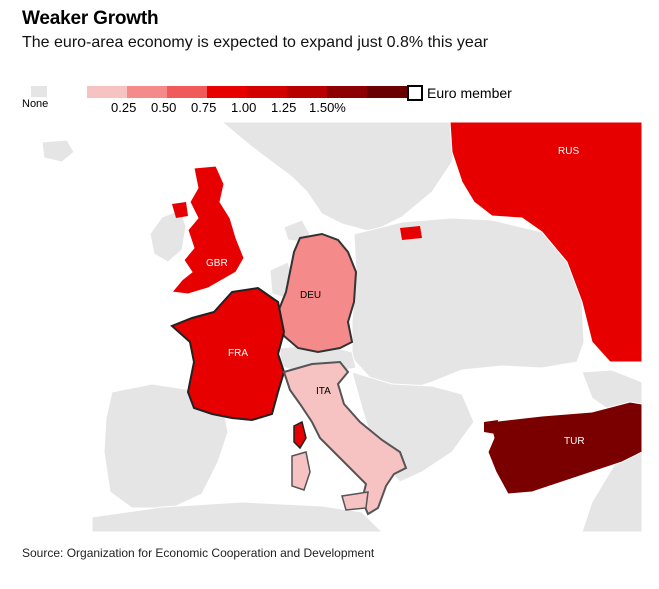 The width and height of the screenshot is (659, 589). Describe the element at coordinates (238, 353) in the screenshot. I see `label-fra: FRA` at that location.